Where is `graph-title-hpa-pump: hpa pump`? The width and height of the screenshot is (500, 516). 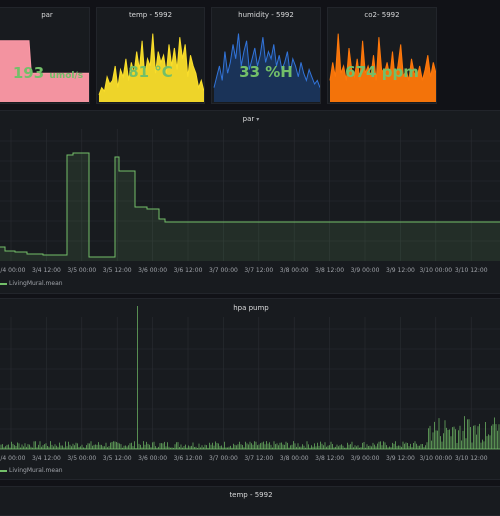
graph-title-hpa-pump: hpa pump is located at coordinates (251, 308).